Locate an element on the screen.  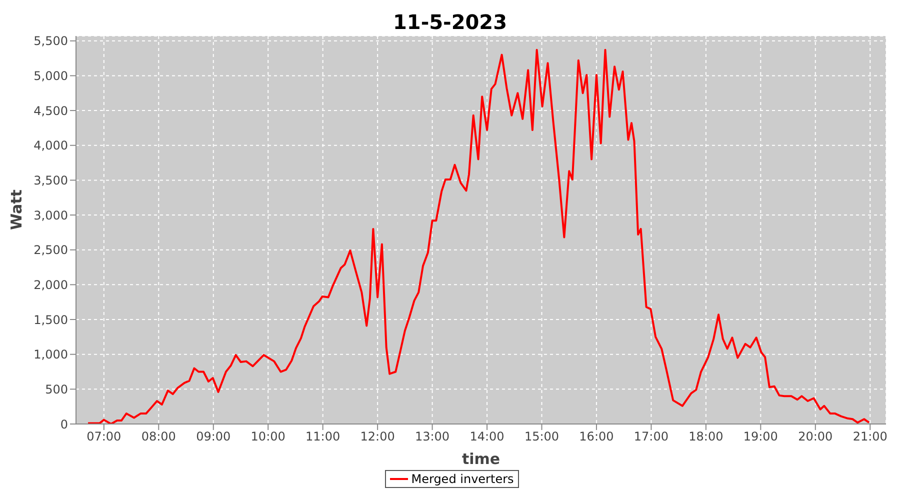
y-tick-label: 5,000 is located at coordinates (51, 75).